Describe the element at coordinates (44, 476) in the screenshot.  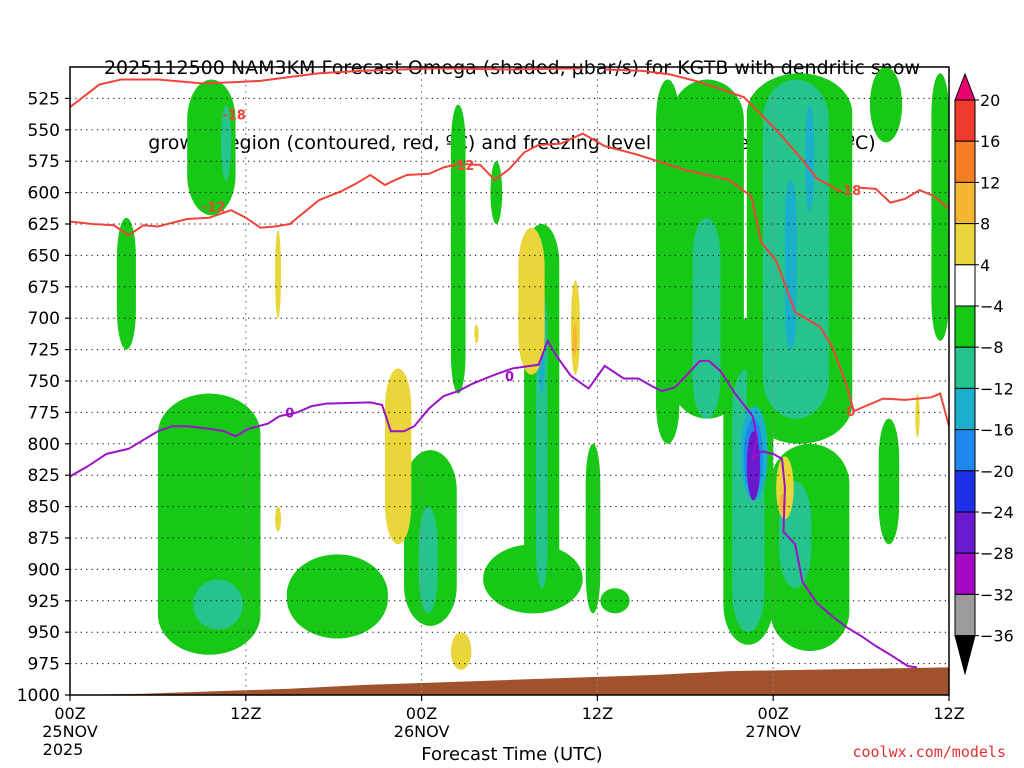
I see `y-tick-label-825: 825` at that location.